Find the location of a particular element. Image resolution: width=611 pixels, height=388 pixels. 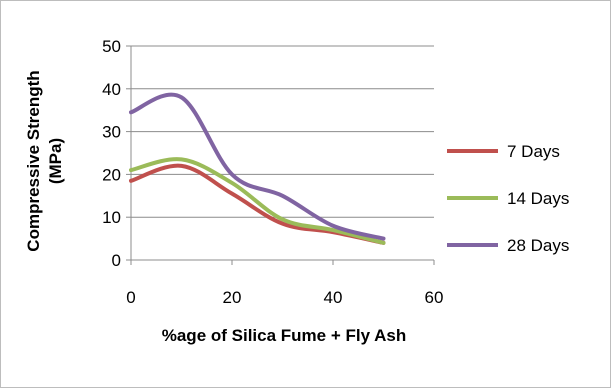

x-axis-label: %age of Silica Fume + Fly Ash is located at coordinates (284, 335).